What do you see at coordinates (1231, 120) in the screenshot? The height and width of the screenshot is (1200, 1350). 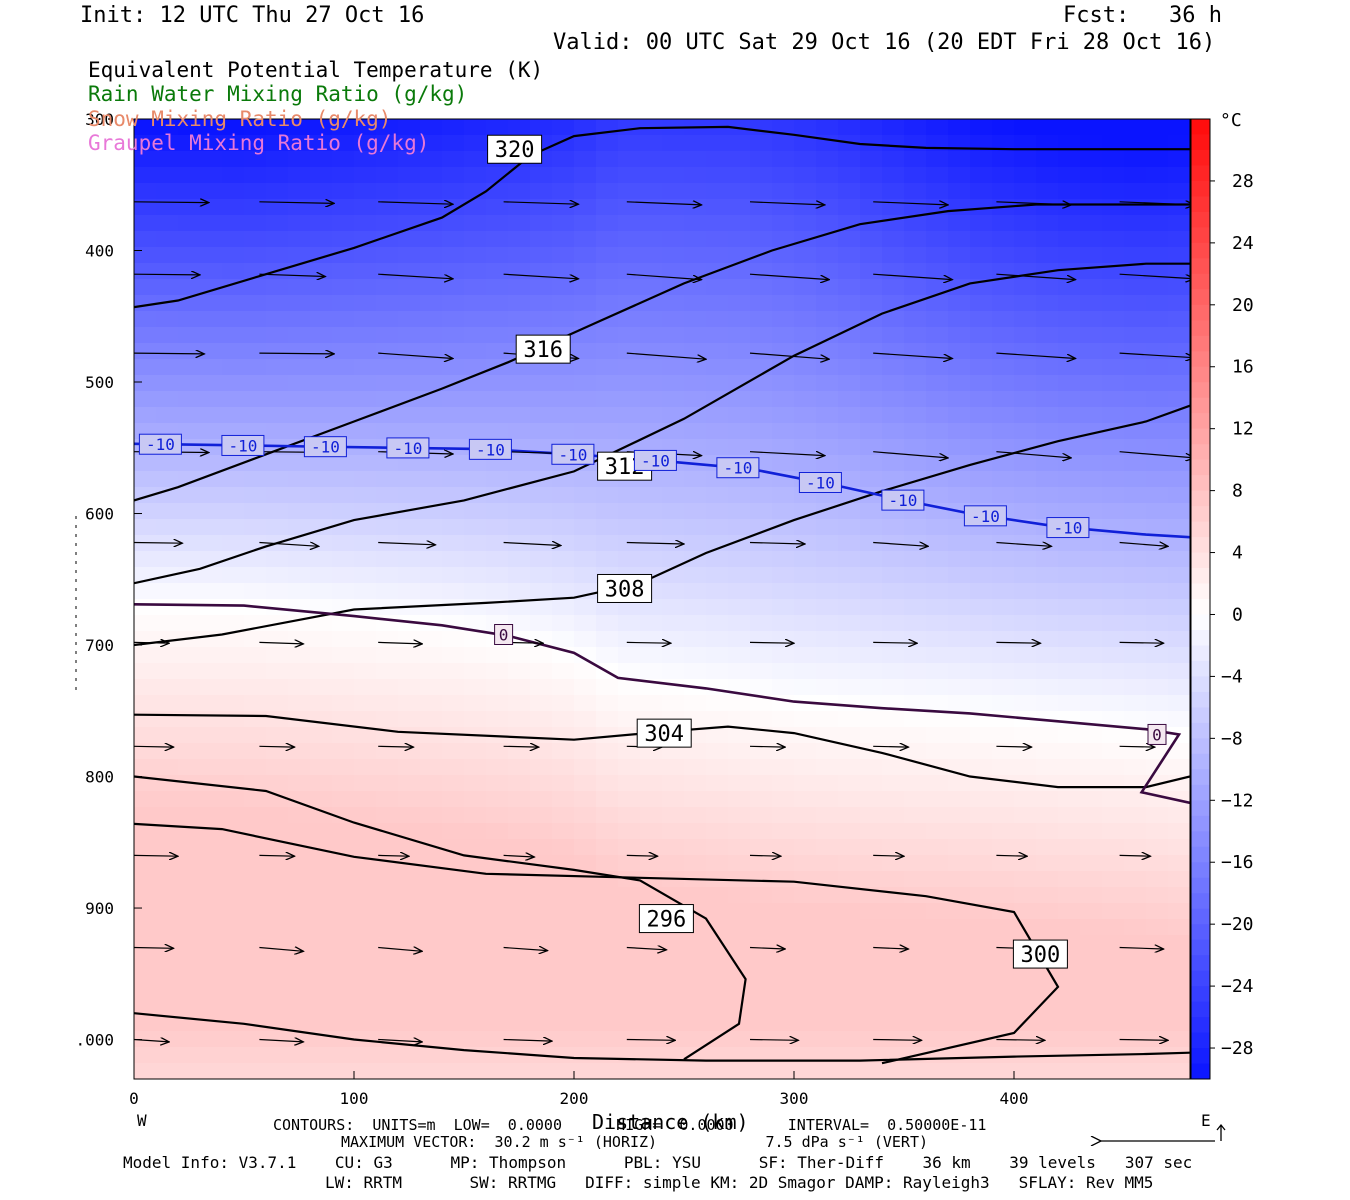 I see `colorbar-unit: °C` at bounding box center [1231, 120].